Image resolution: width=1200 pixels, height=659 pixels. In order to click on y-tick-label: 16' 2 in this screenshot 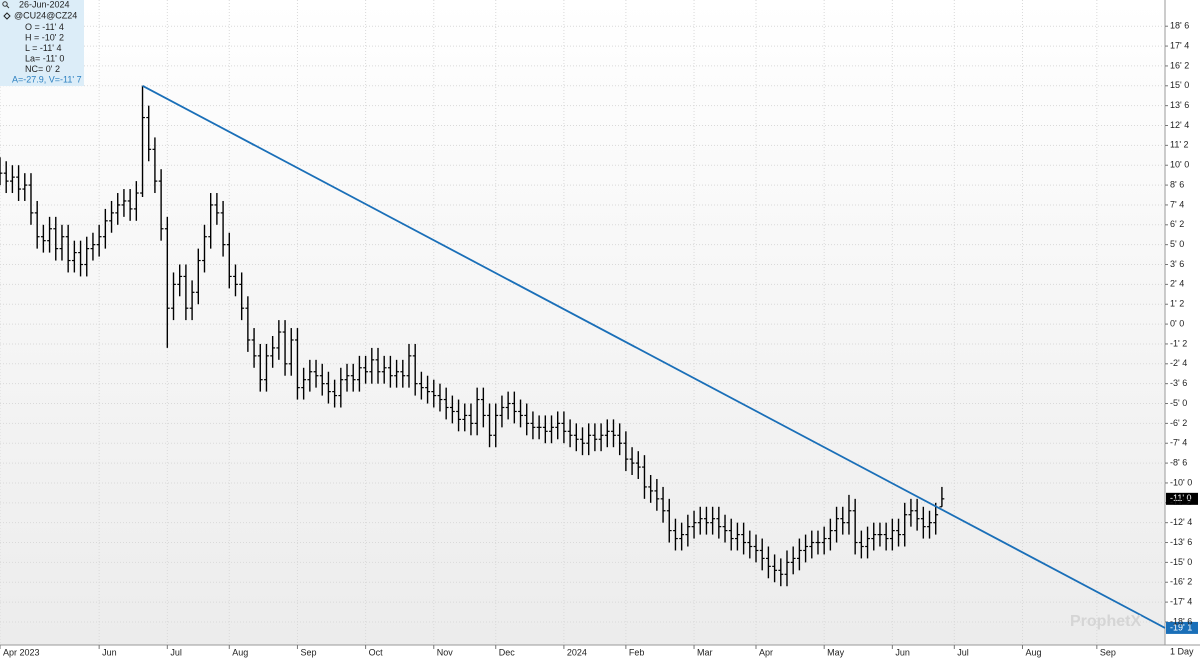, I will do `click(1179, 65)`.